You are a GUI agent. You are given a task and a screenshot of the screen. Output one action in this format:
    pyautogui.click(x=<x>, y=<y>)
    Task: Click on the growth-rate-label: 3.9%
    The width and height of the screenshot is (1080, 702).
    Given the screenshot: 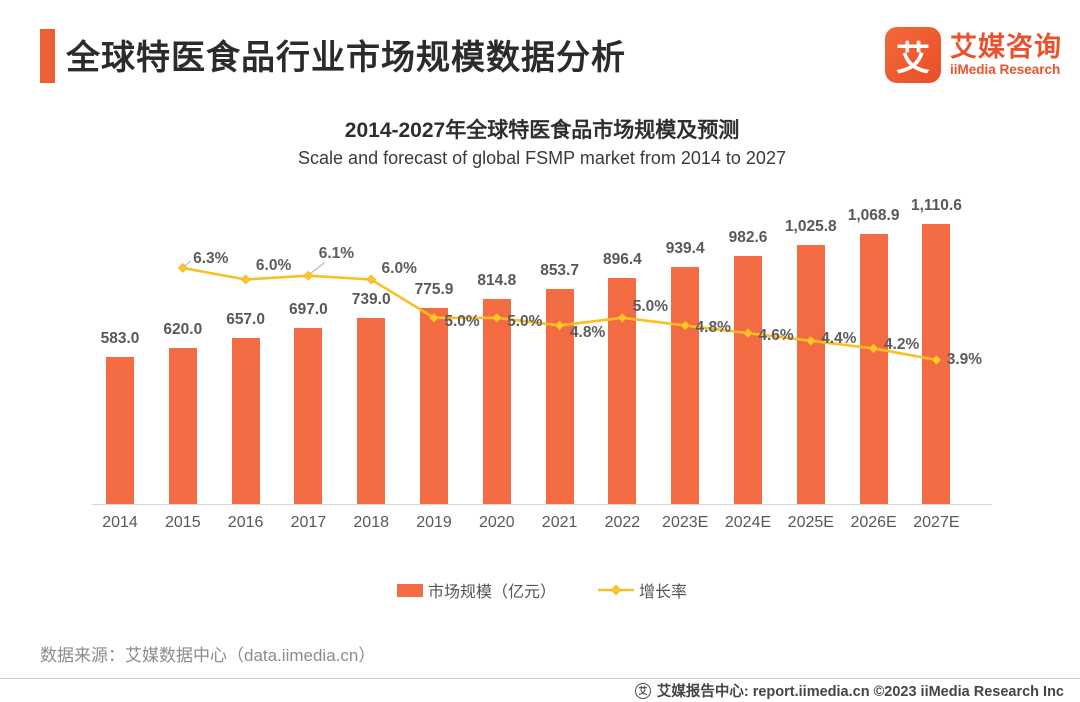 What is the action you would take?
    pyautogui.click(x=964, y=359)
    